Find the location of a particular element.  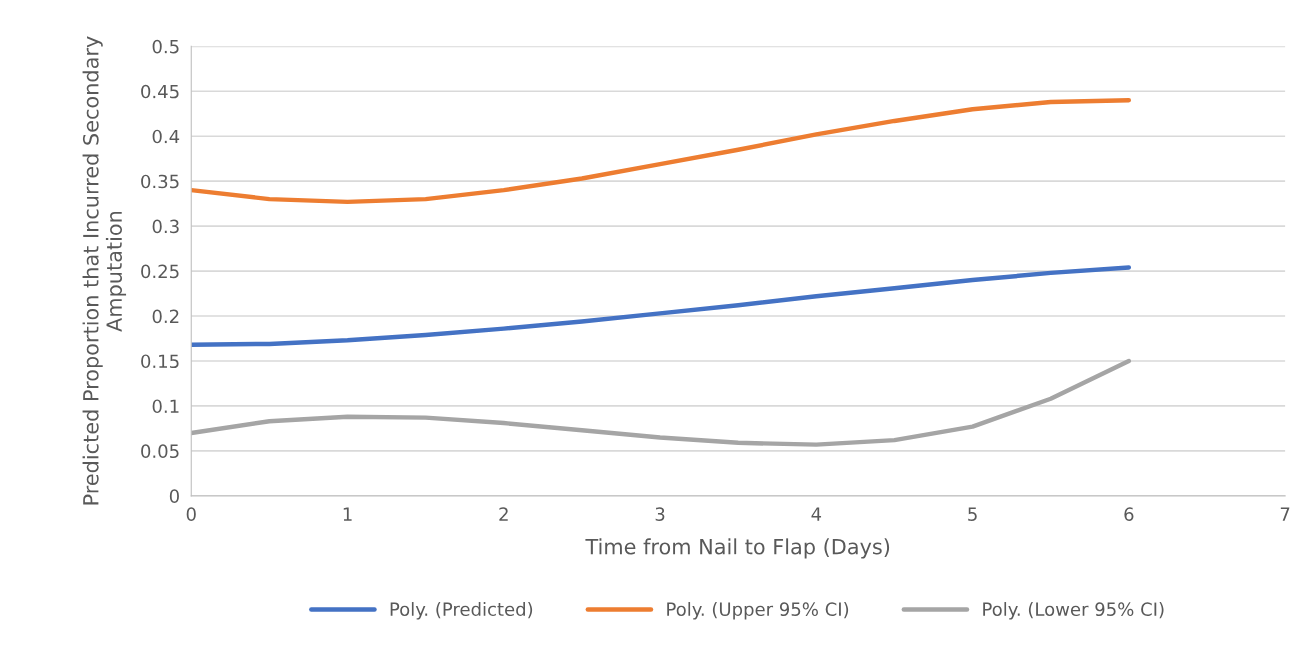

legend-label: Poly. (Predicted) is located at coordinates (461, 611).